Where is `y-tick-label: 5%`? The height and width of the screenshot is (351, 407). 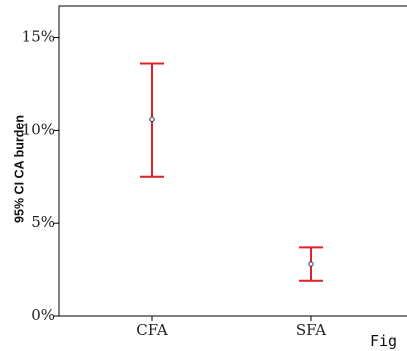 y-tick-label: 5% is located at coordinates (43, 222).